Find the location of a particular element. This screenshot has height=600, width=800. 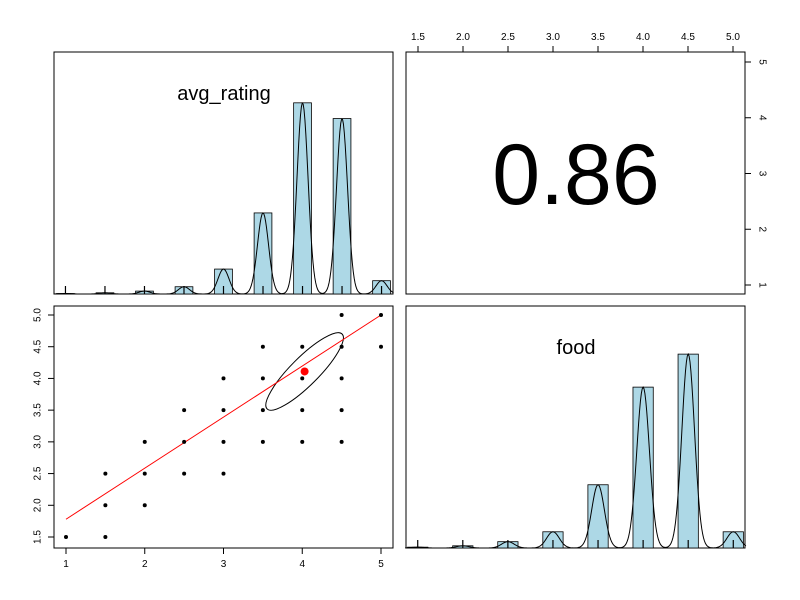

avg-rating-density-curve is located at coordinates (223, 198).